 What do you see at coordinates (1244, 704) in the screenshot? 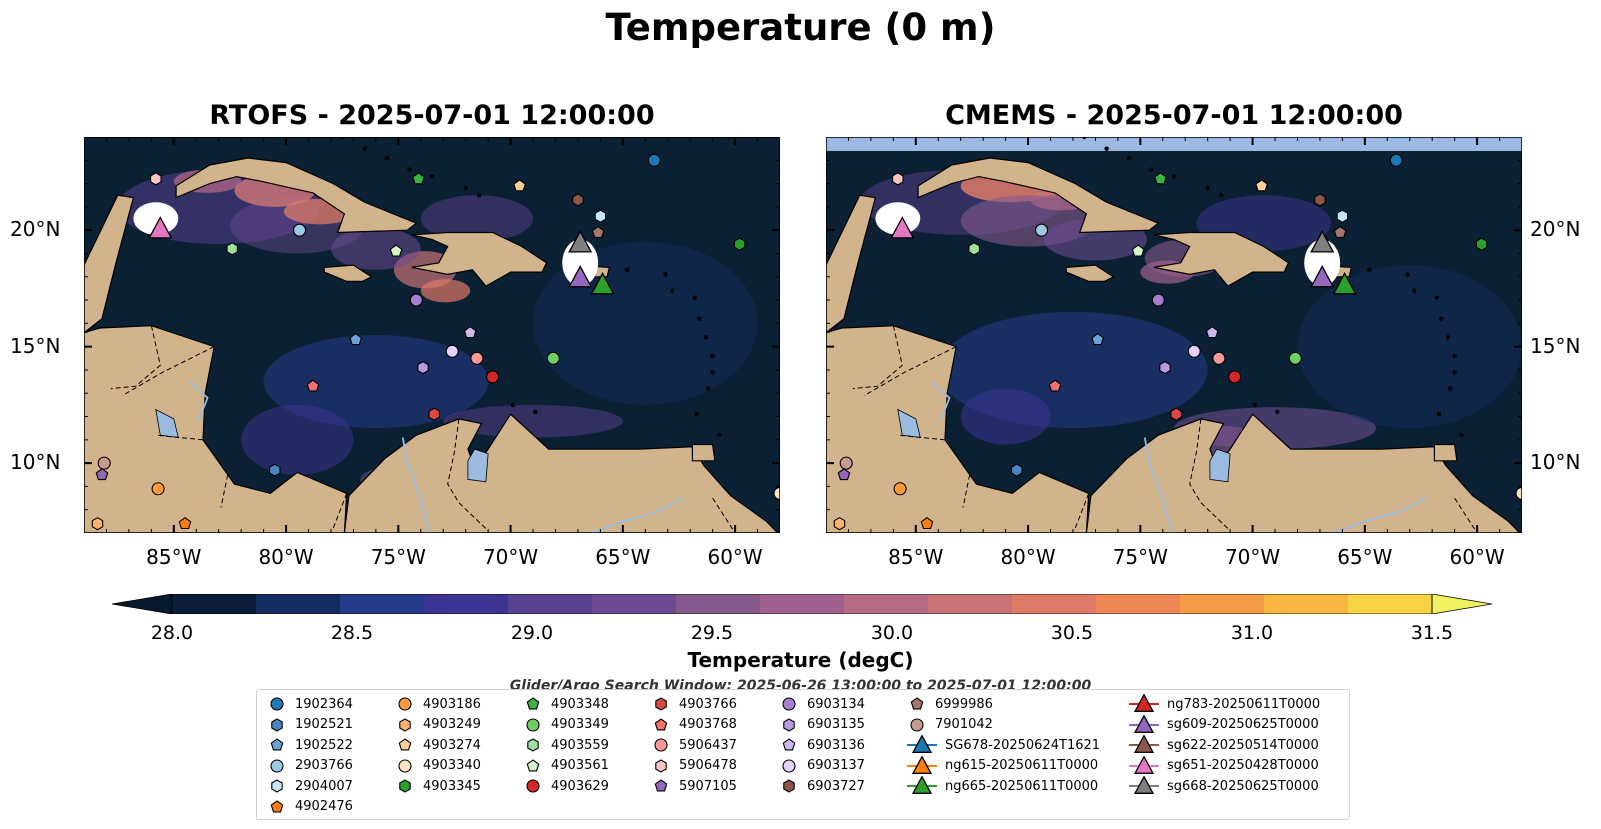
I see `legend-label: ng783-20250611T0000` at bounding box center [1244, 704].